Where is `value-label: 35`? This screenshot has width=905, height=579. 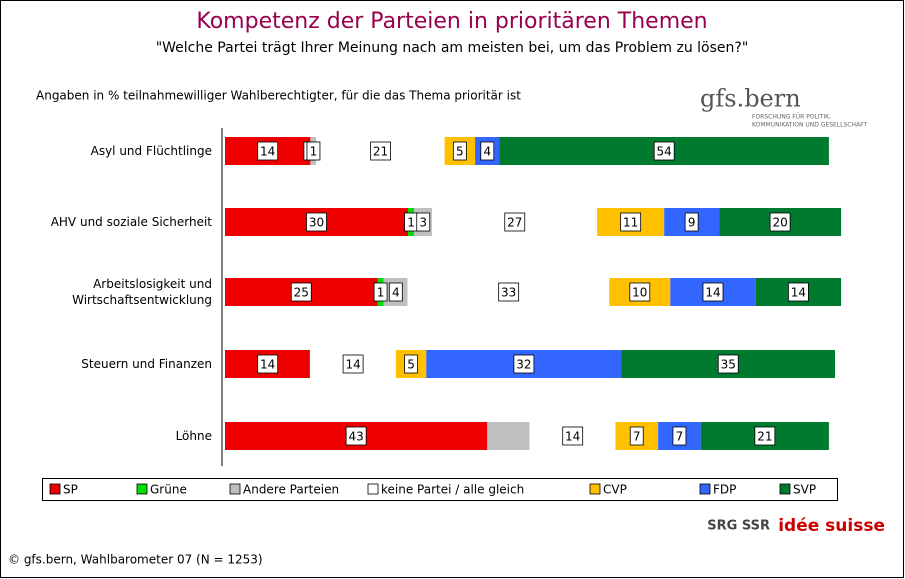 value-label: 35 is located at coordinates (728, 365).